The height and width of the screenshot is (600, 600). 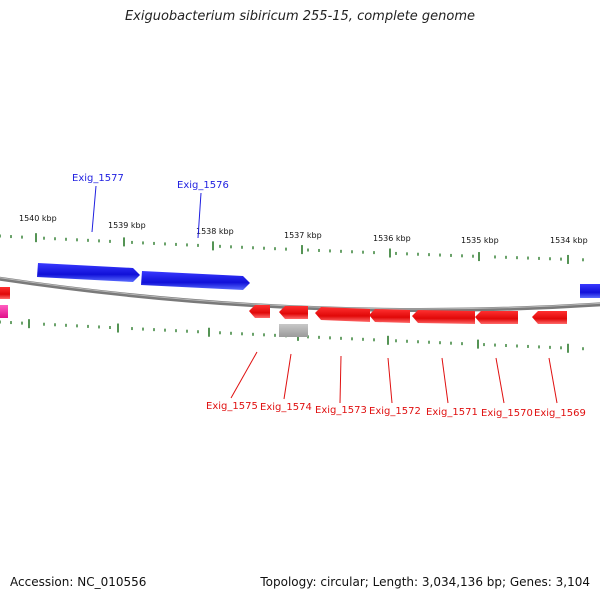 What do you see at coordinates (127, 225) in the screenshot?
I see `ruler-label-1539: 1539 kbp` at bounding box center [127, 225].